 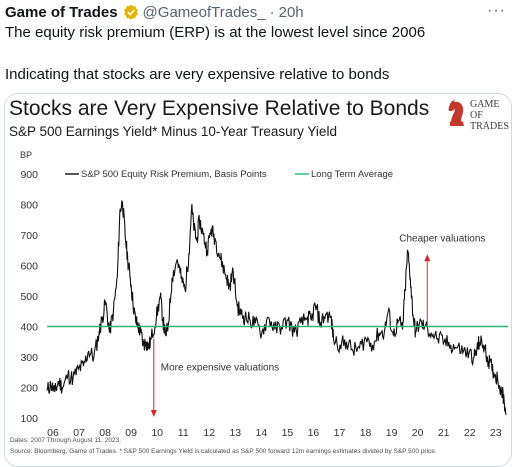 What do you see at coordinates (489, 126) in the screenshot?
I see `logo-line-2: TRADES` at bounding box center [489, 126].